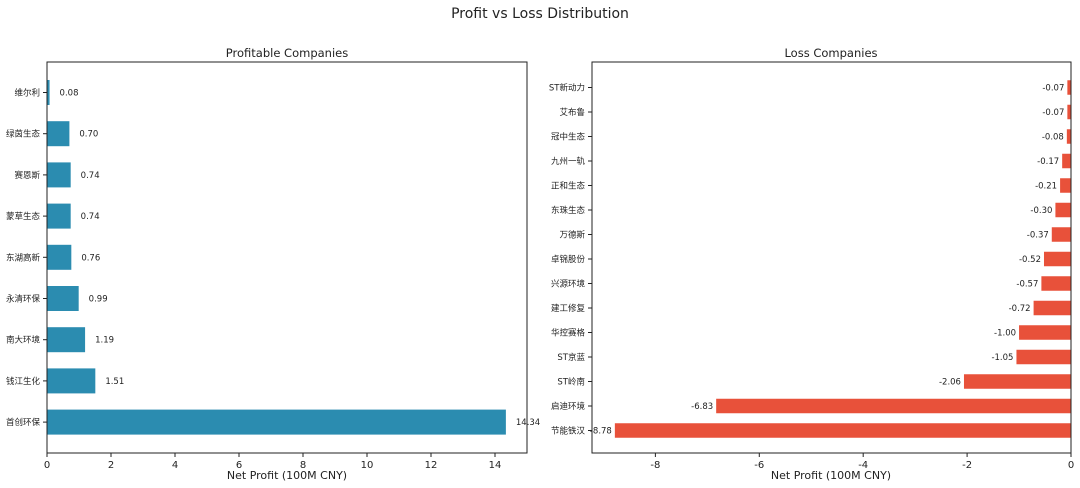 The width and height of the screenshot is (1080, 488). What do you see at coordinates (568, 284) in the screenshot?
I see `loss-category-label: 兴源环境` at bounding box center [568, 284].